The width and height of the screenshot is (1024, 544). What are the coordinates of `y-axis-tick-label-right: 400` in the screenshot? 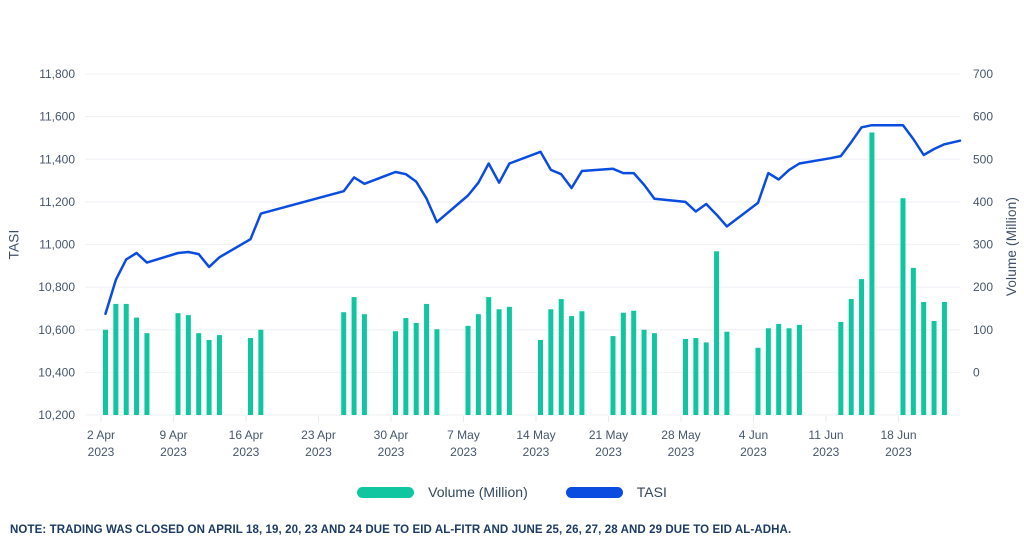 It's located at (983, 202).